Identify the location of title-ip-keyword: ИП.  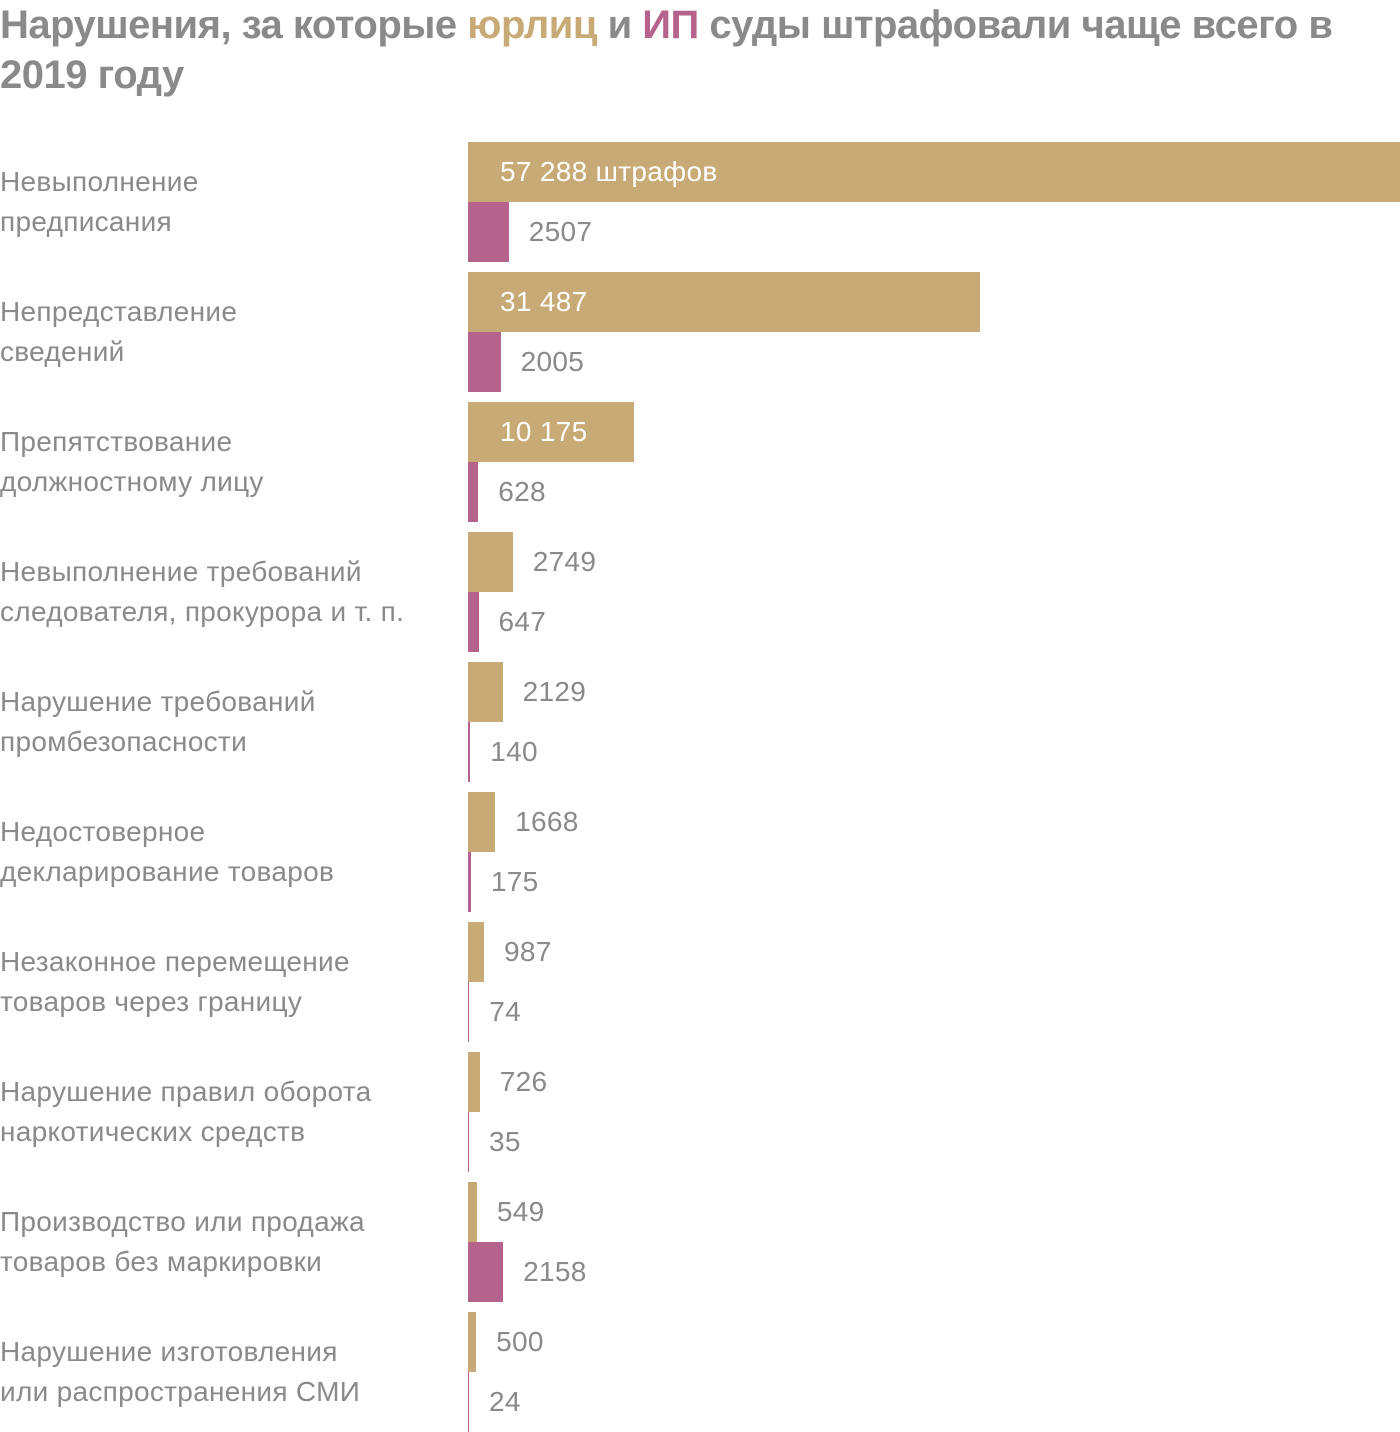
(670, 25).